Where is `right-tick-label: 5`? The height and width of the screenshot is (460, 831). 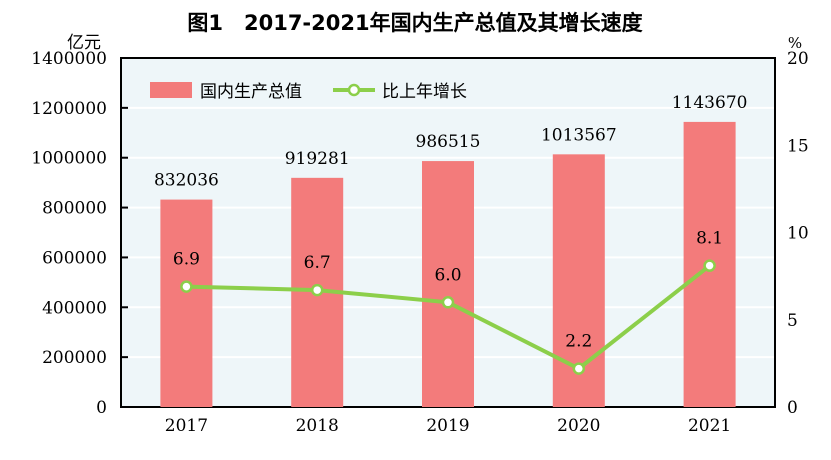
right-tick-label: 5 is located at coordinates (792, 321).